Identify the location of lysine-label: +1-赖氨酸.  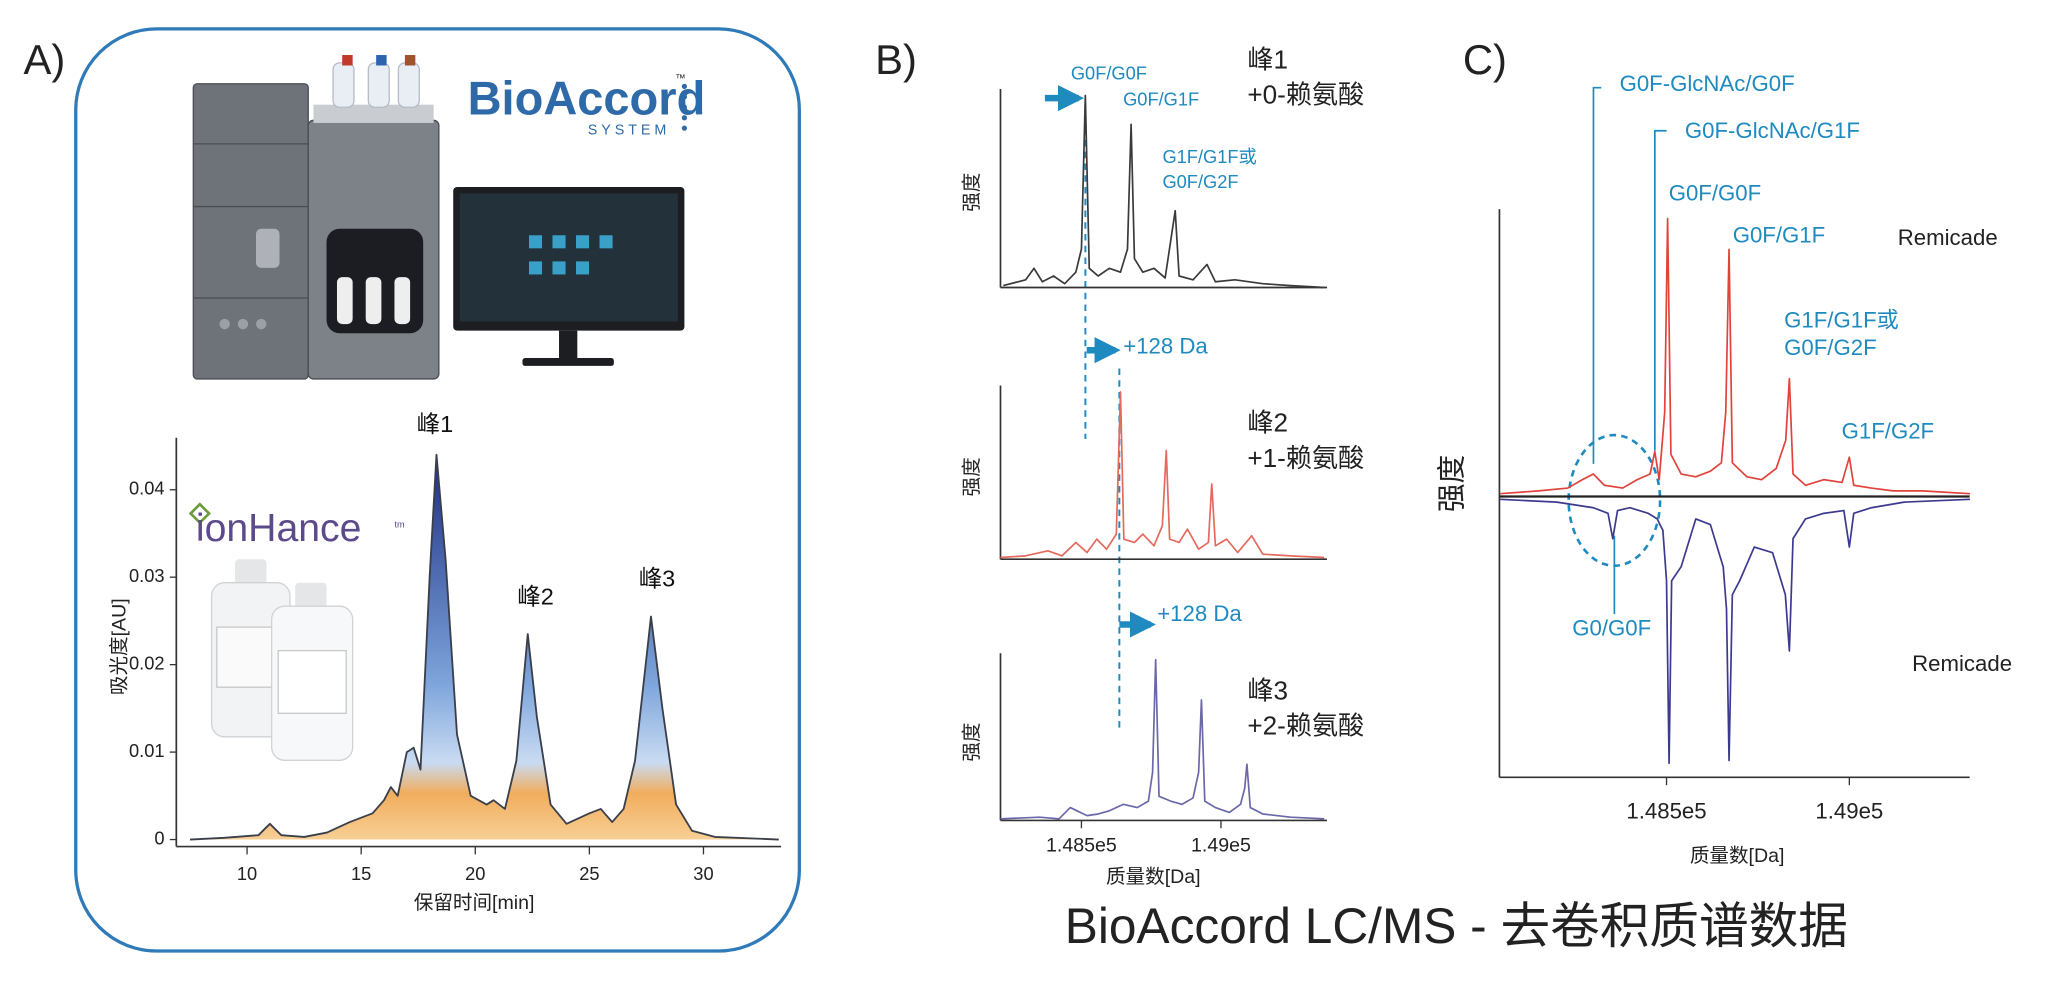
(1305, 458).